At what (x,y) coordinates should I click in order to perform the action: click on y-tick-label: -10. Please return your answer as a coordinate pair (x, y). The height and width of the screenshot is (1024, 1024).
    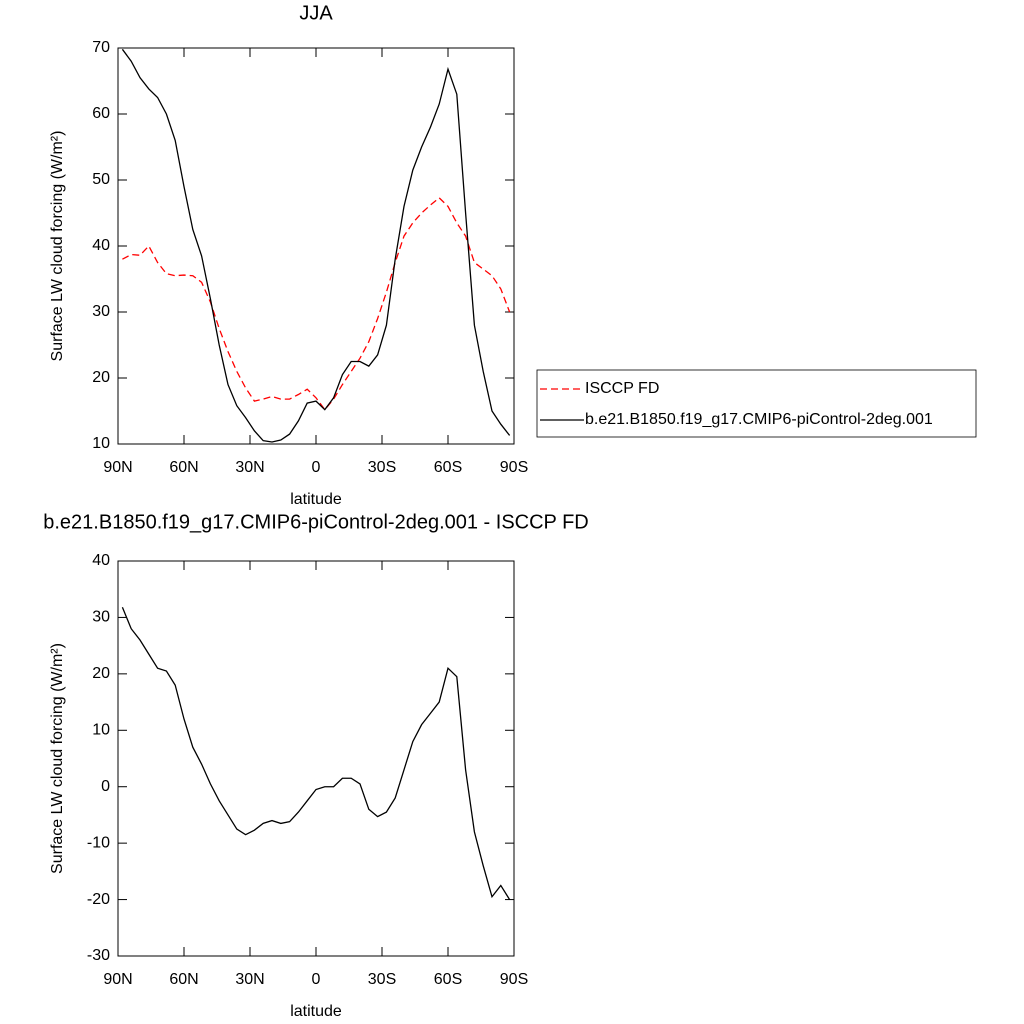
    Looking at the image, I should click on (98, 842).